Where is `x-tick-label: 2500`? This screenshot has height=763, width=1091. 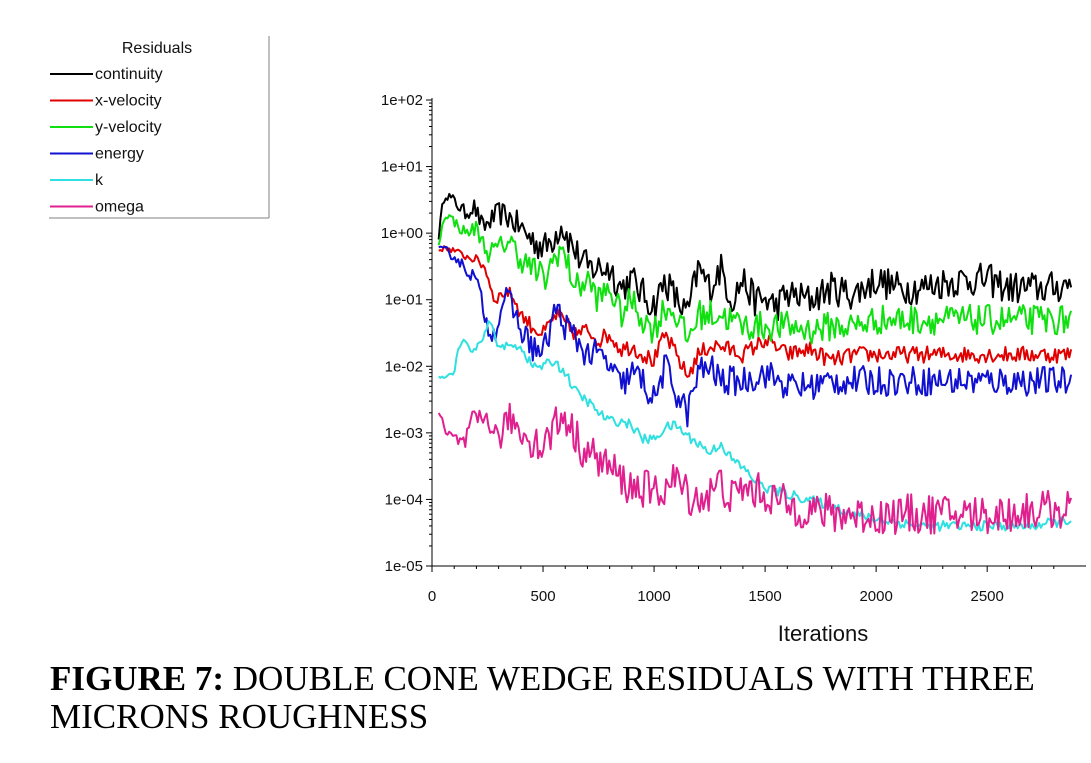
x-tick-label: 2500 is located at coordinates (986, 596).